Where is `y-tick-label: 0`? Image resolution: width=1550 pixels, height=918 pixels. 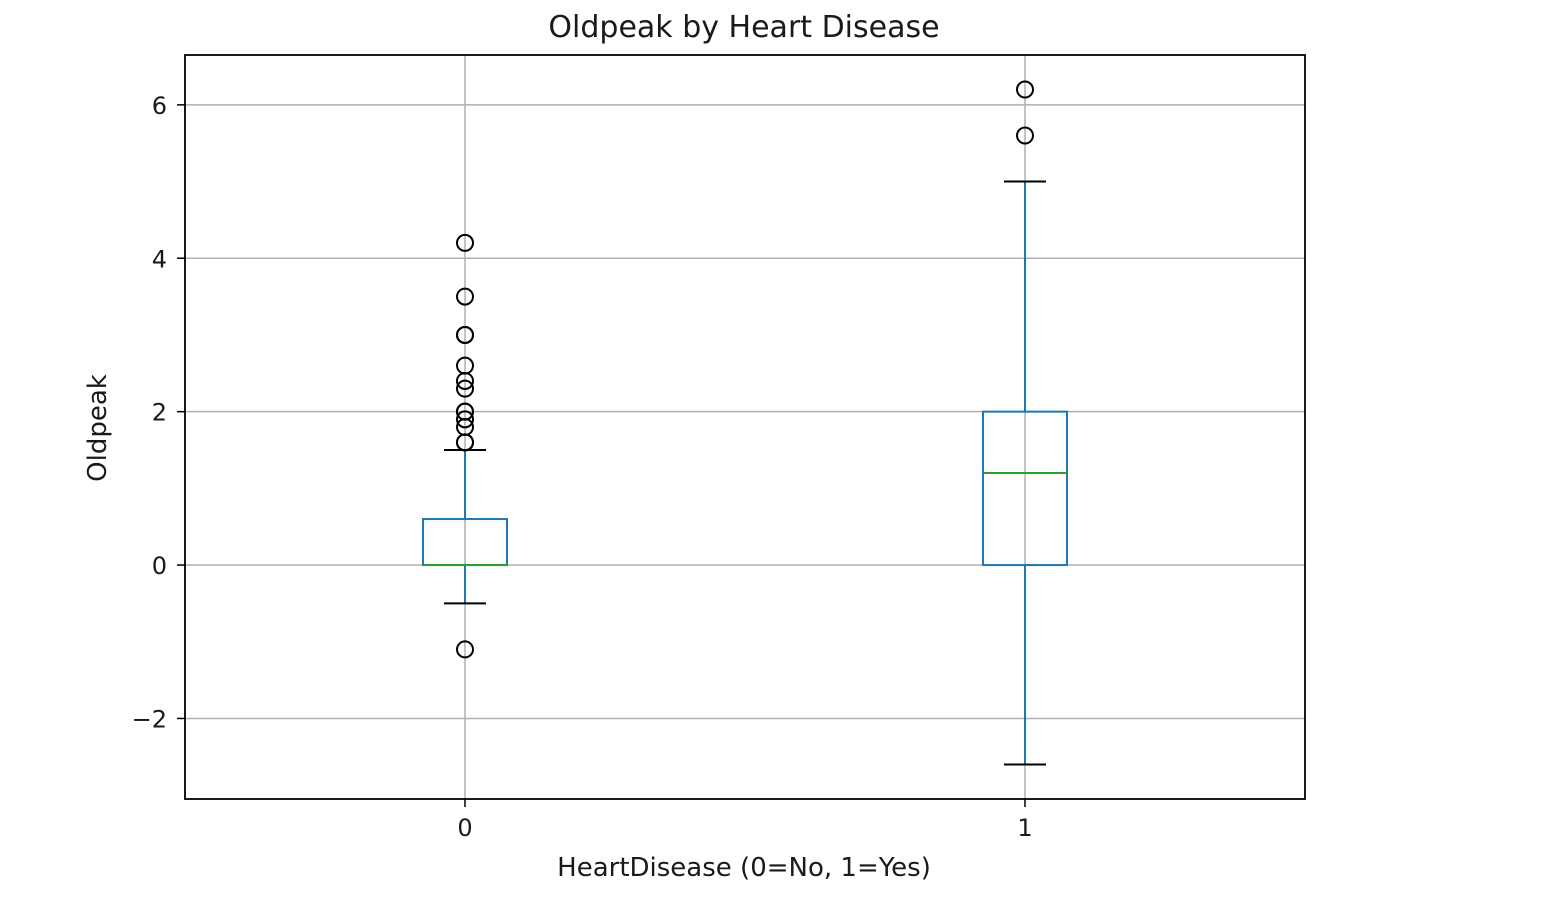
y-tick-label: 0 is located at coordinates (159, 566).